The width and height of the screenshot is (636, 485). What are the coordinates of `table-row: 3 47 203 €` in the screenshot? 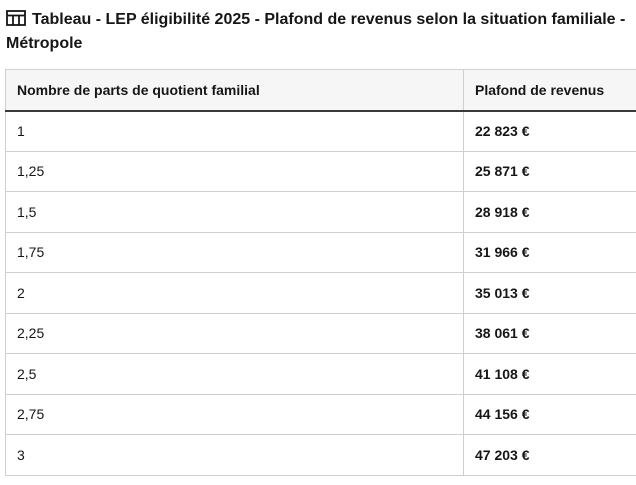 It's located at (320, 455).